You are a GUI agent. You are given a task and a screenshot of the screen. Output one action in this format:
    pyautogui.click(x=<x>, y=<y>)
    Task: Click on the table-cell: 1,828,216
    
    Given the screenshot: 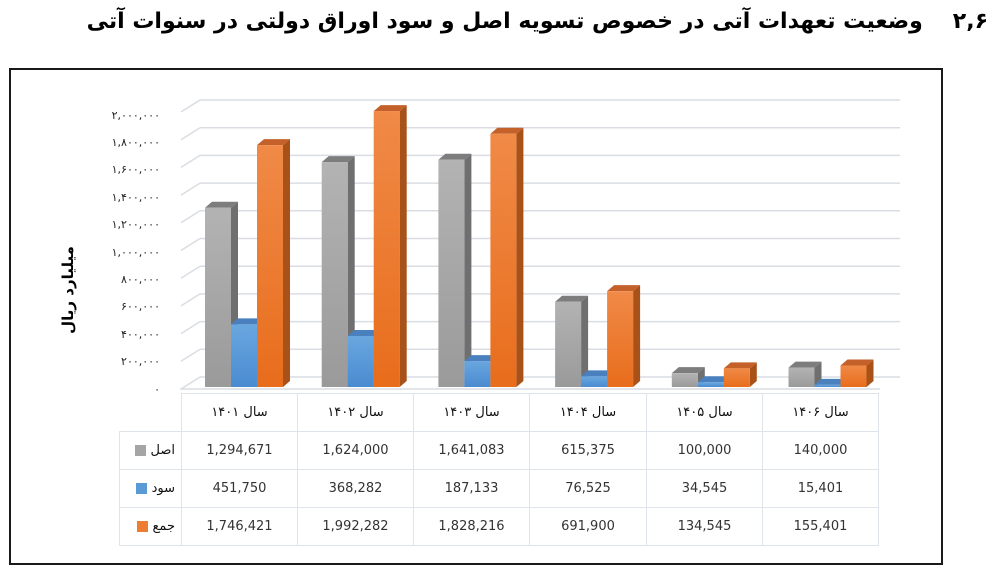 What is the action you would take?
    pyautogui.click(x=471, y=526)
    